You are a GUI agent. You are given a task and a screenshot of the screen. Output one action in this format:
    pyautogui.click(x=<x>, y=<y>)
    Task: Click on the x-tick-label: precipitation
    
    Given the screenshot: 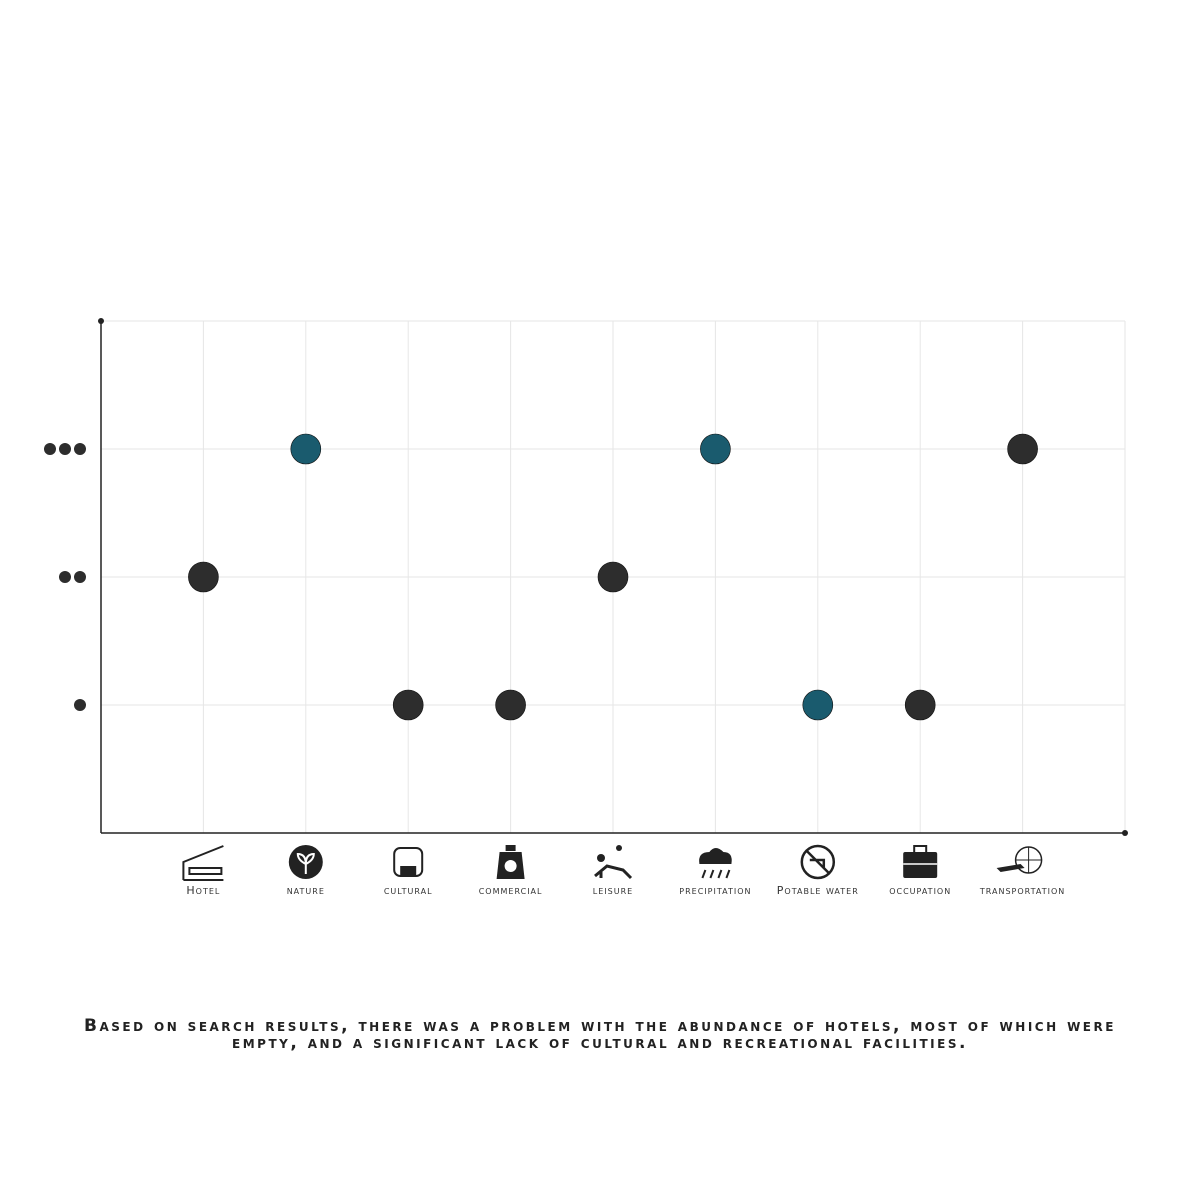 What is the action you would take?
    pyautogui.click(x=715, y=890)
    